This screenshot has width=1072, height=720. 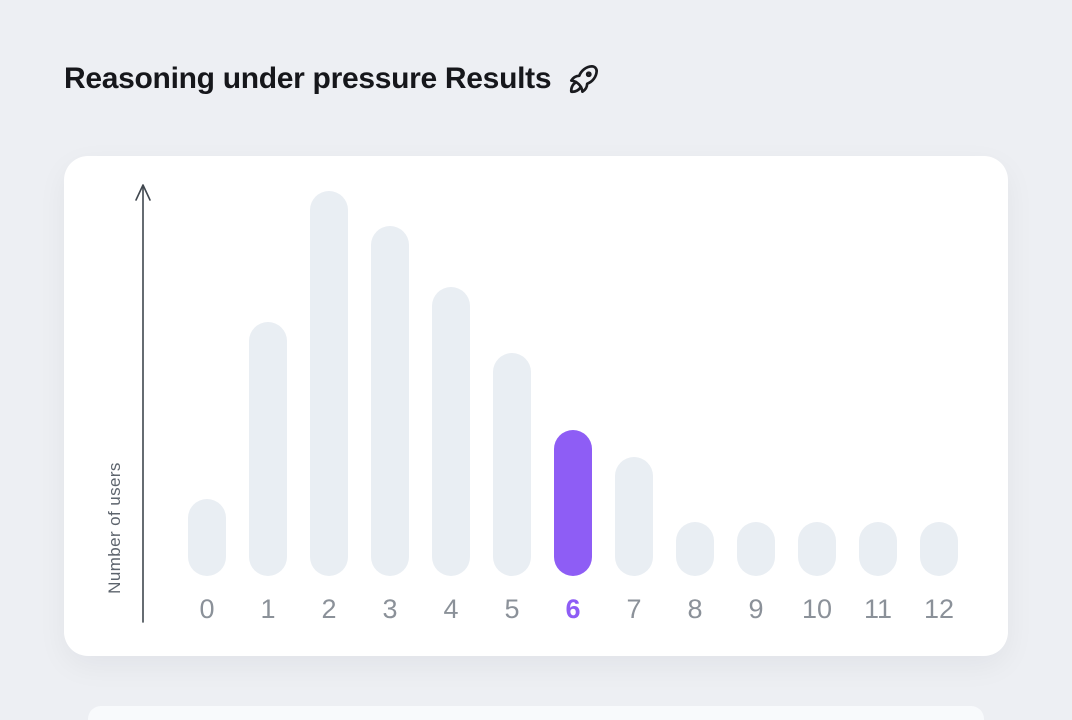 I want to click on x-tick-label: 1, so click(x=268, y=608).